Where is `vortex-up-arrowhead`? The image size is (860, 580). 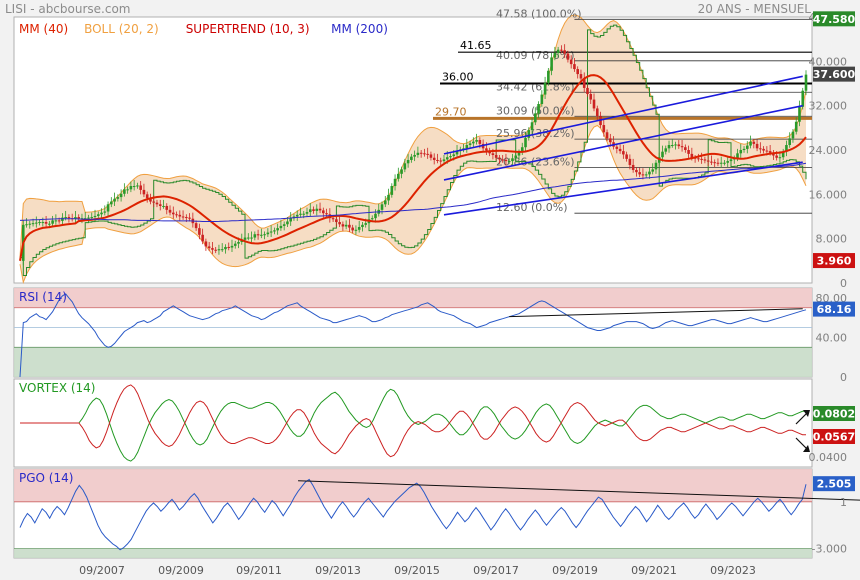
vortex-up-arrowhead is located at coordinates (806, 413).